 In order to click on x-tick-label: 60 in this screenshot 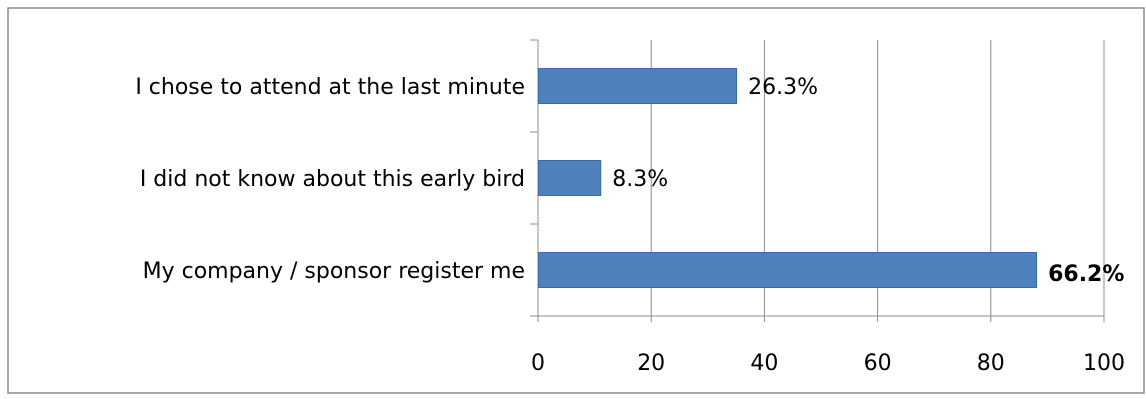, I will do `click(878, 363)`.